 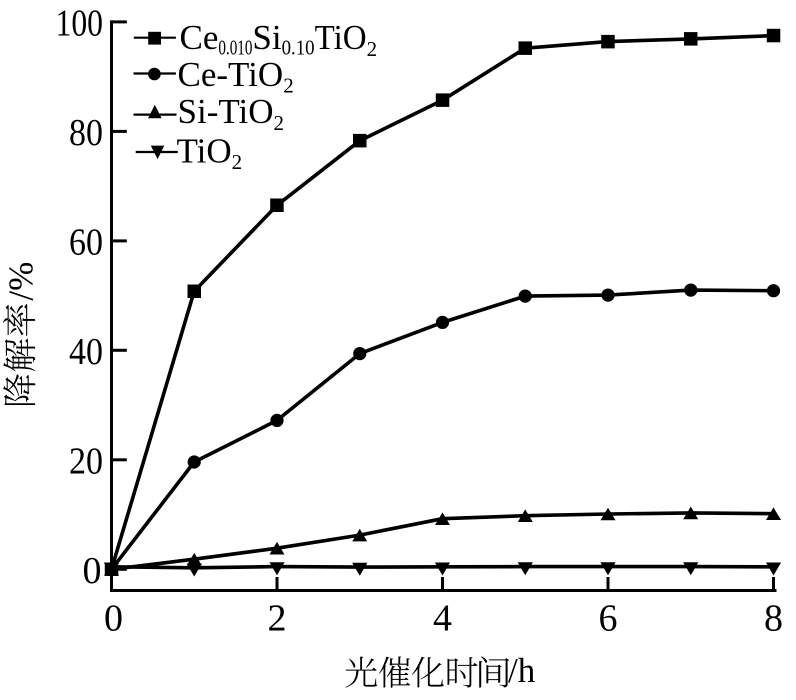 What do you see at coordinates (86, 243) in the screenshot?
I see `svg-text: 60` at bounding box center [86, 243].